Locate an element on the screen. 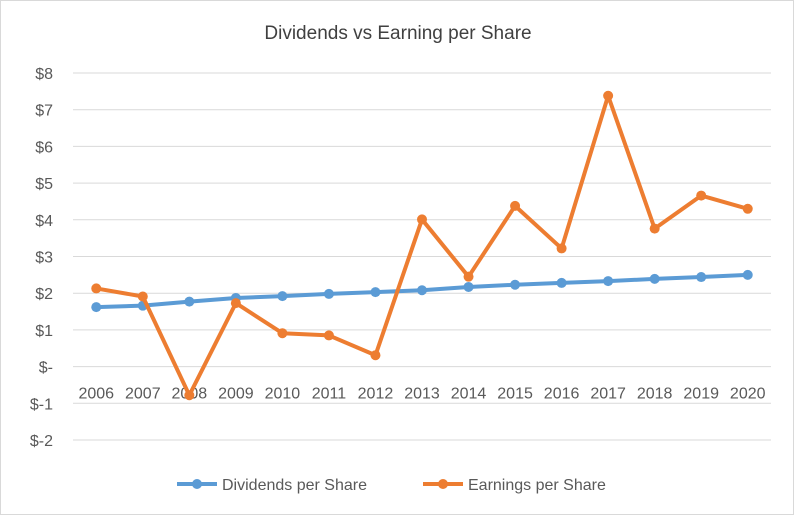 The width and height of the screenshot is (794, 516). legend-item: Earnings per Share is located at coordinates (514, 485).